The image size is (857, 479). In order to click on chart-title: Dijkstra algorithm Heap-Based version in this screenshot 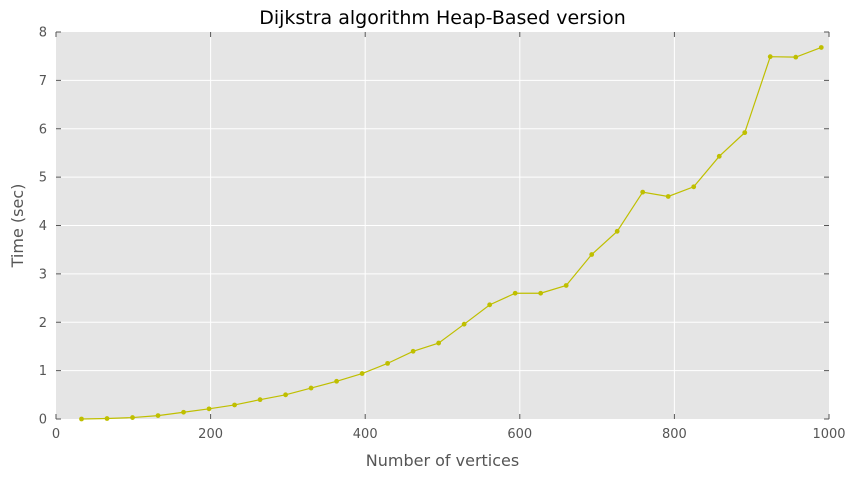, I will do `click(442, 18)`.